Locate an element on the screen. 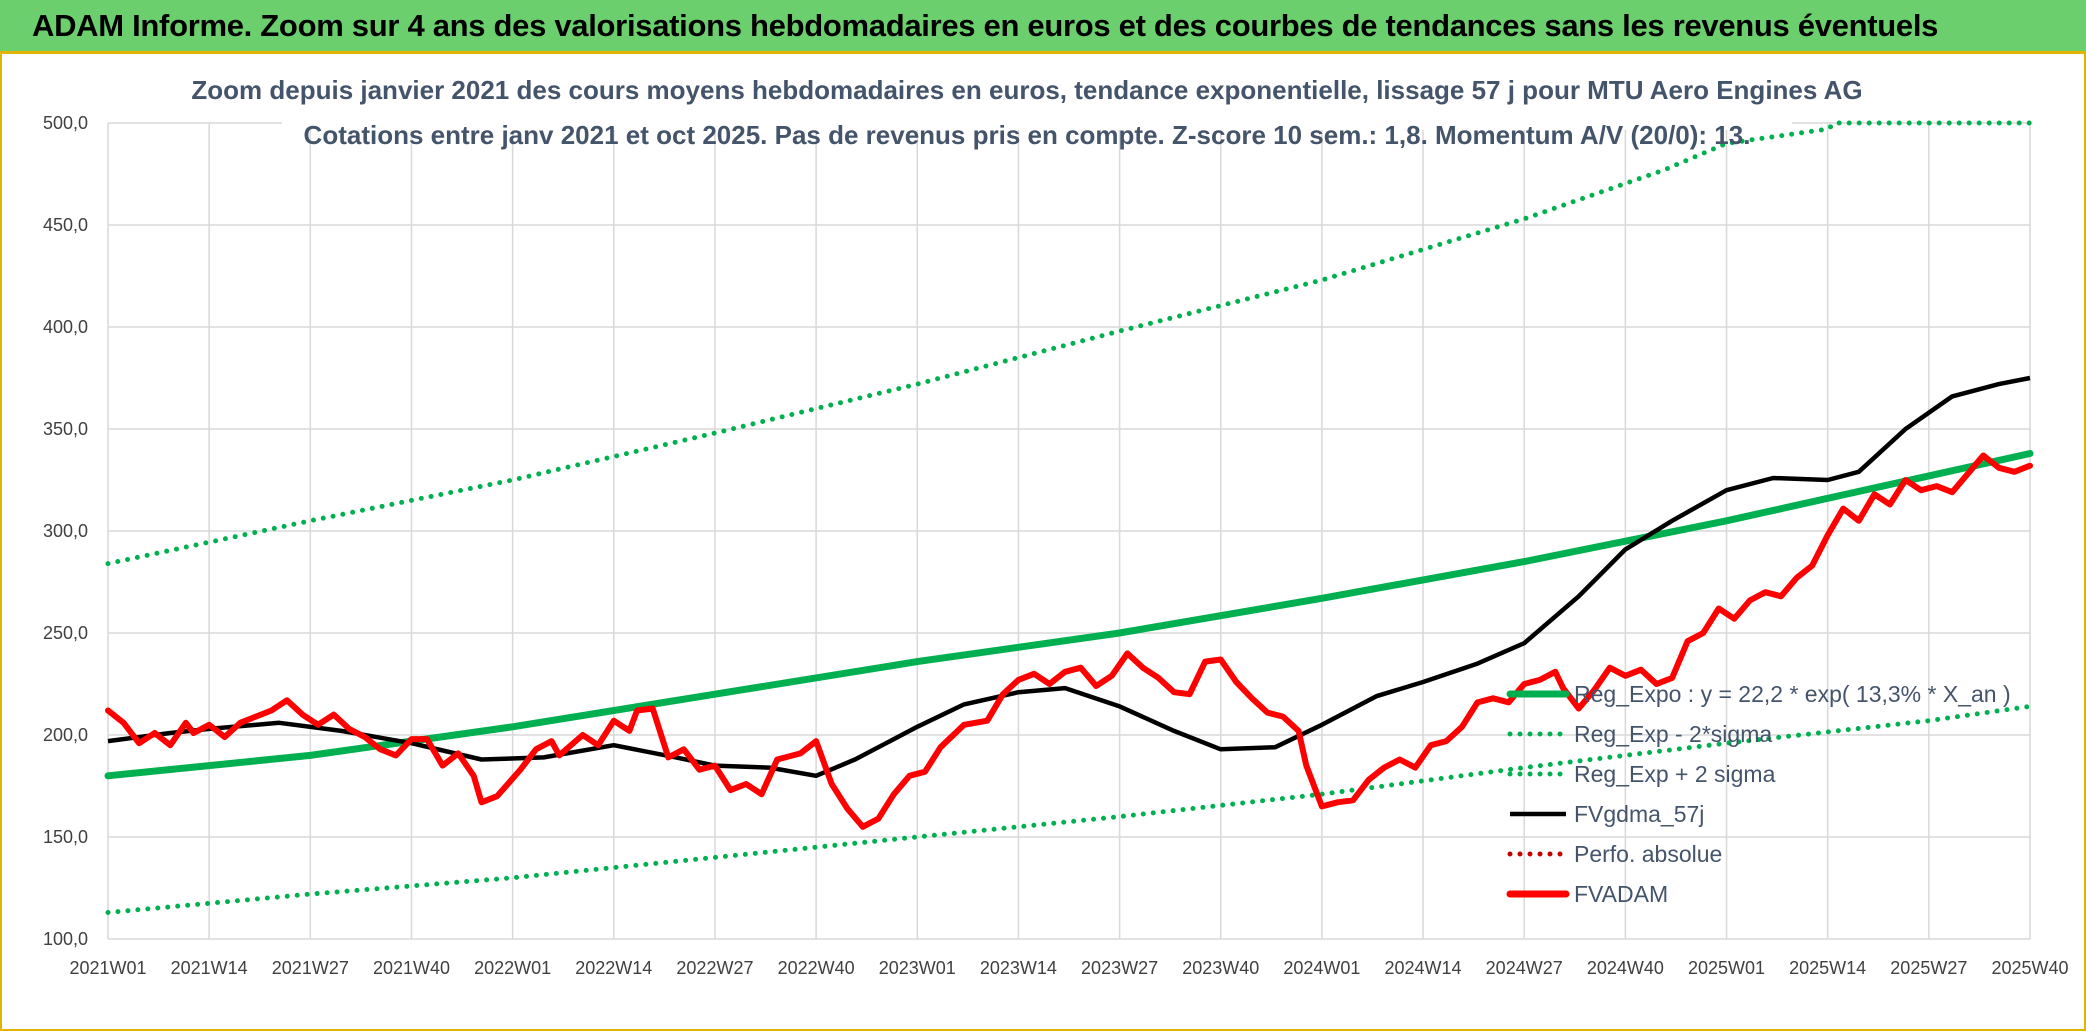 Image resolution: width=2086 pixels, height=1031 pixels. x-tick-label: 2024W14 is located at coordinates (1423, 968).